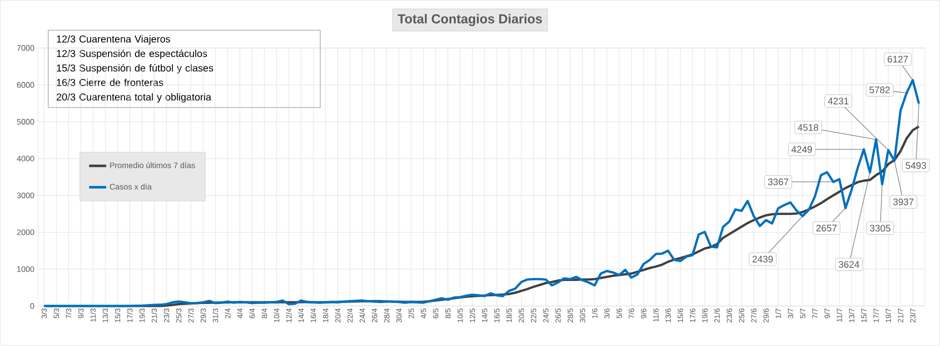 This screenshot has height=346, width=940. What do you see at coordinates (903, 202) in the screenshot?
I see `data-label: 3937` at bounding box center [903, 202].